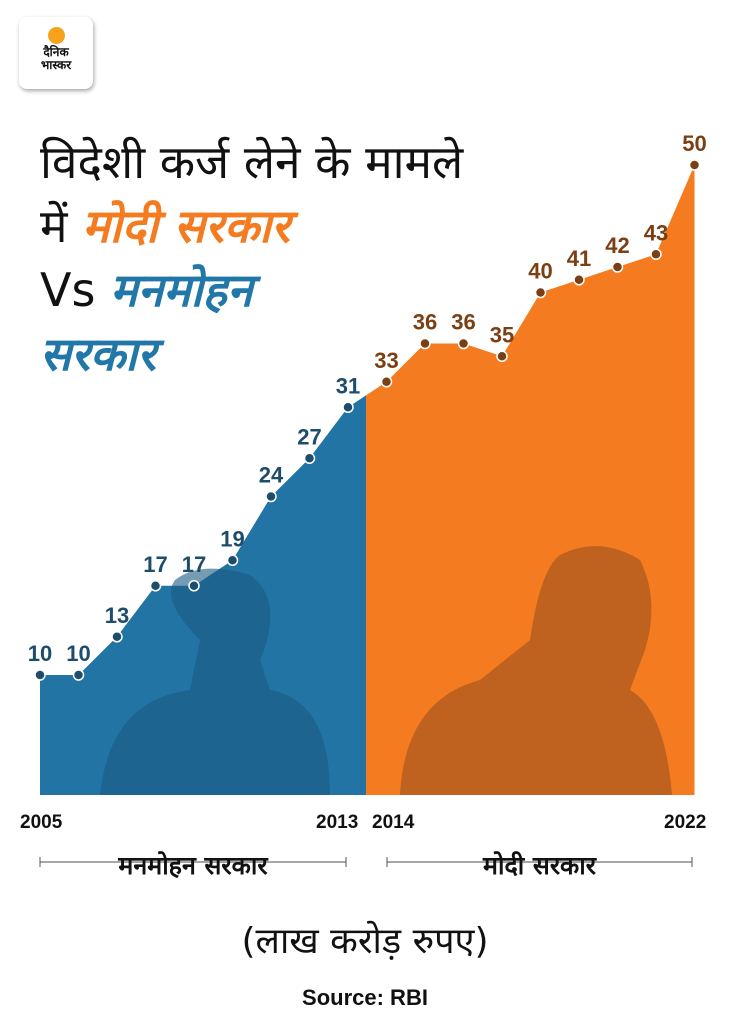 The image size is (730, 1031). What do you see at coordinates (393, 822) in the screenshot?
I see `tick-2014: 2014` at bounding box center [393, 822].